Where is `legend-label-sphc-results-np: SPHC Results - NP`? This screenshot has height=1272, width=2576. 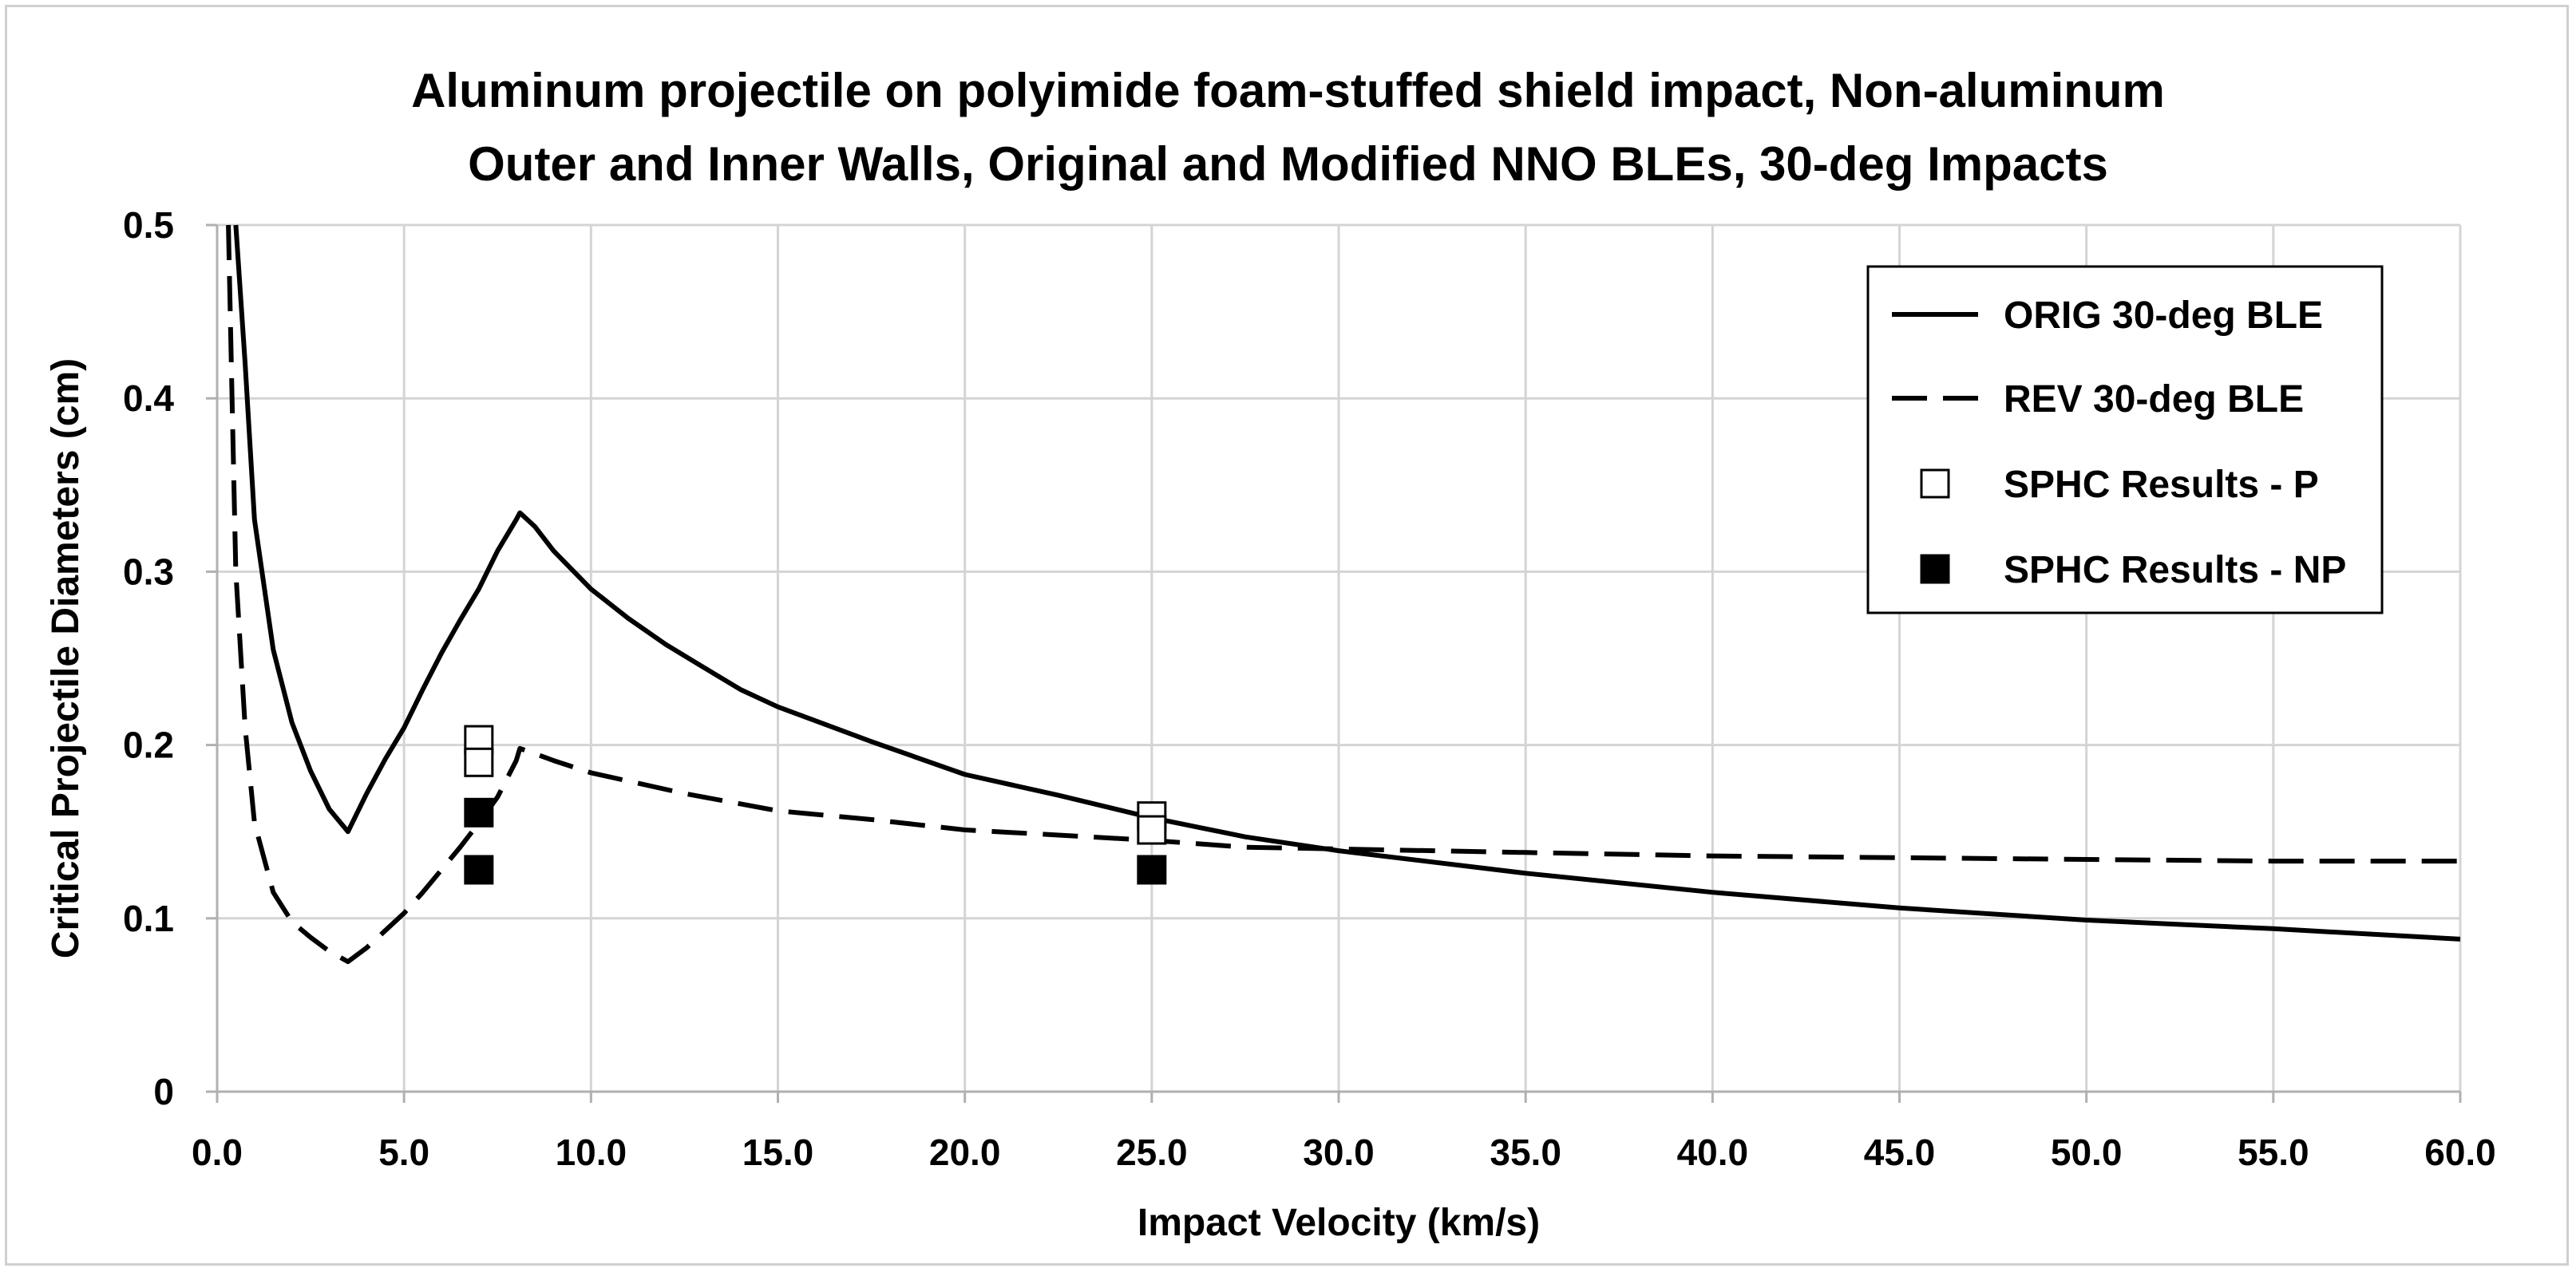
legend-label-sphc-results-np: SPHC Results - NP is located at coordinates (2175, 570).